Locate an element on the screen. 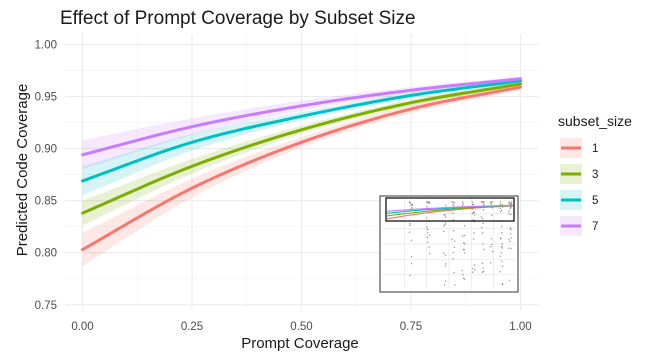  inset-lines is located at coordinates (450, 212).